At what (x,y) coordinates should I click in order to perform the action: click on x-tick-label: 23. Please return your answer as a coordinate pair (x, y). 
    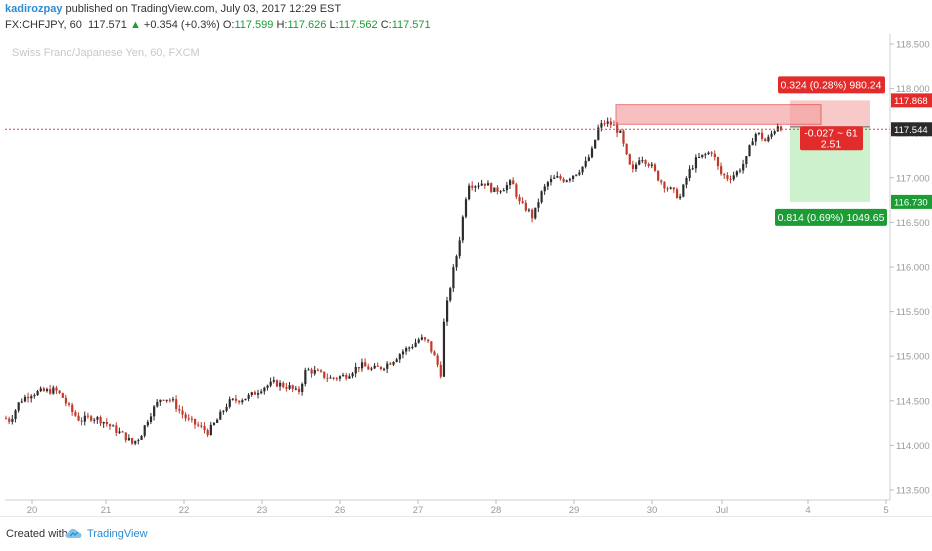
    Looking at the image, I should click on (262, 510).